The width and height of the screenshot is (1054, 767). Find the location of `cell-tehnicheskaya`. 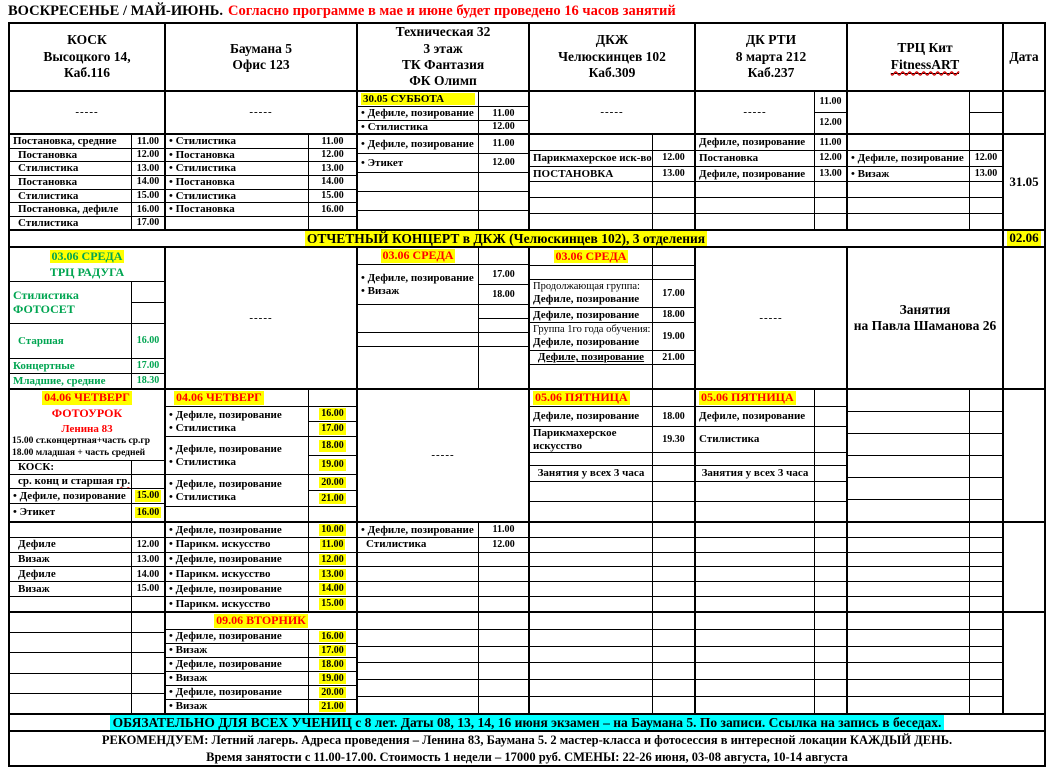

cell-tehnicheskaya is located at coordinates (444, 663).